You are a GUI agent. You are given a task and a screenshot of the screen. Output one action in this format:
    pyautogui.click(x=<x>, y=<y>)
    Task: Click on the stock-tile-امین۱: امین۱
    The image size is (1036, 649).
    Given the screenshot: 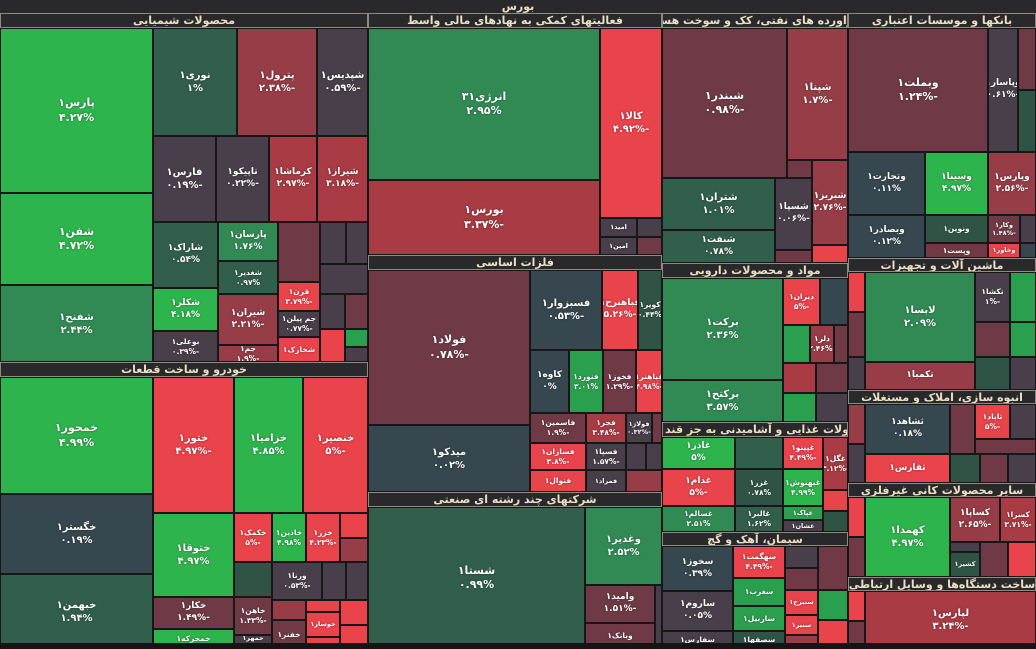 What is the action you would take?
    pyautogui.click(x=618, y=246)
    